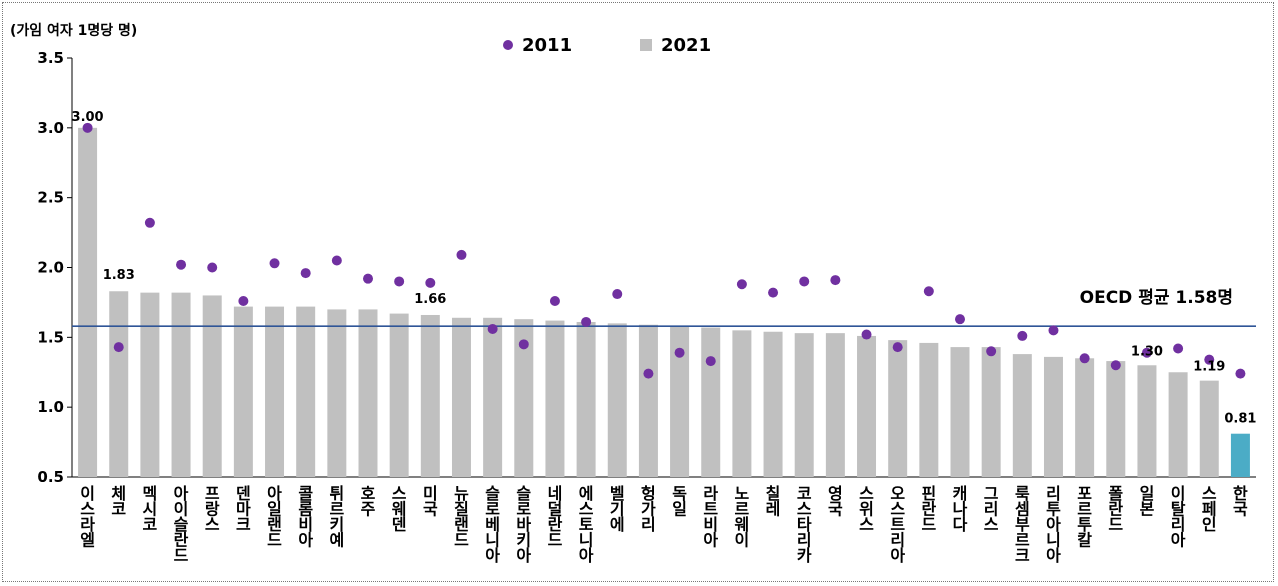 Image resolution: width=1278 pixels, height=586 pixels. I want to click on legend-label-2011: 2011, so click(547, 45).